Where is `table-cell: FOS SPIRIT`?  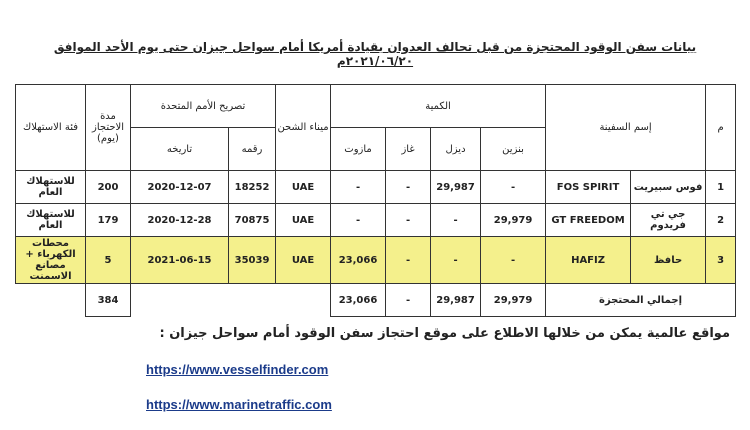
table-cell: FOS SPIRIT is located at coordinates (588, 187).